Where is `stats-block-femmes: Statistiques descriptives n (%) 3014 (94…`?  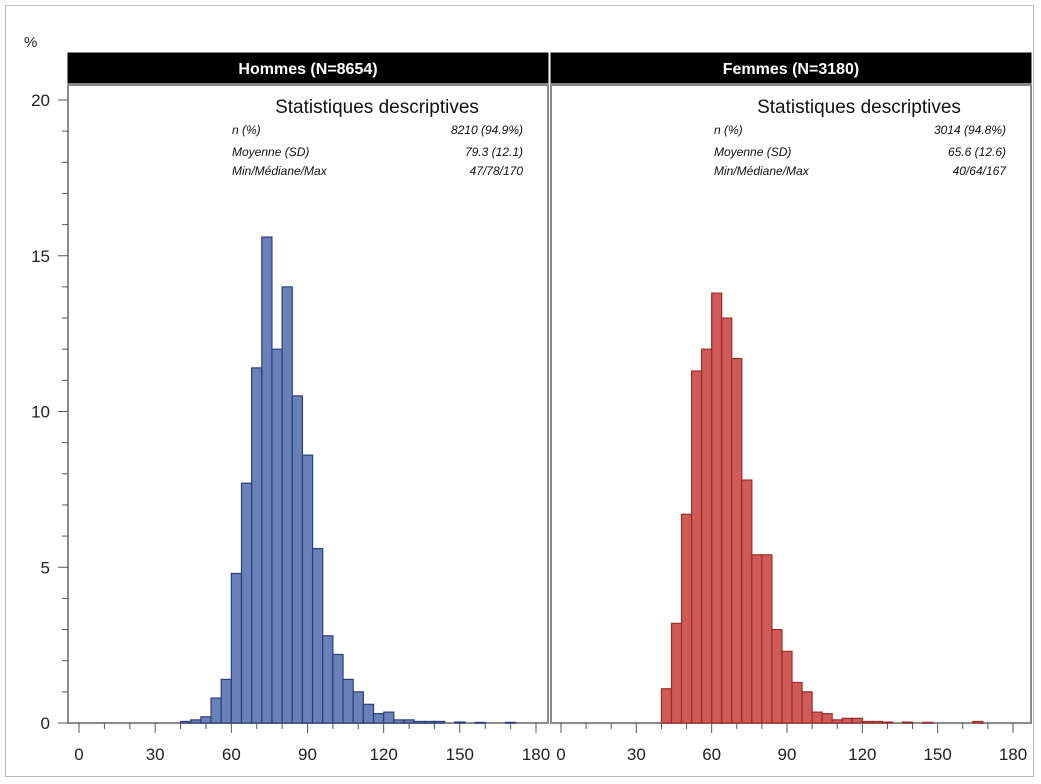
stats-block-femmes: Statistiques descriptives n (%) 3014 (94… is located at coordinates (860, 137).